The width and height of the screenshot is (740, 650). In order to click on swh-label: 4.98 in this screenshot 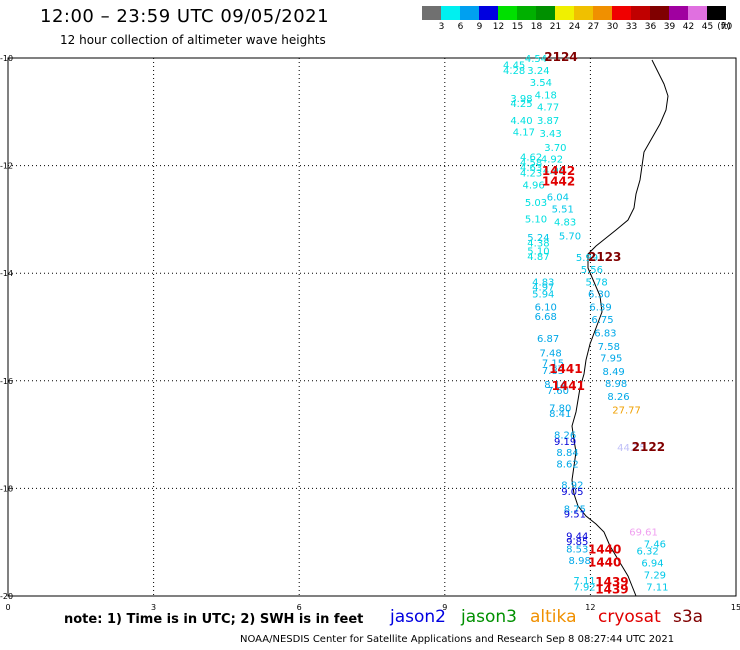, I will do `click(554, 171)`.